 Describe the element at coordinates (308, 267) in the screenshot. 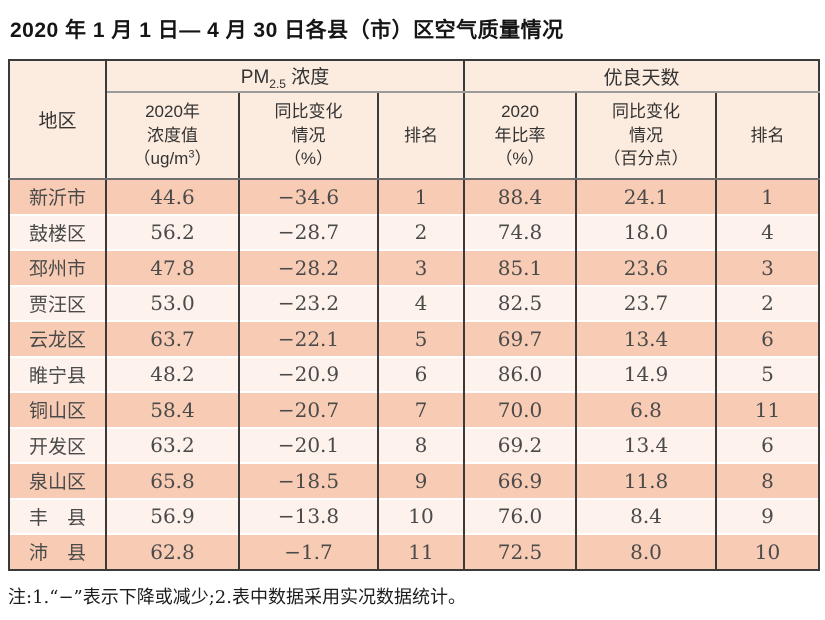

I see `pm-change-cell: −28.2` at that location.